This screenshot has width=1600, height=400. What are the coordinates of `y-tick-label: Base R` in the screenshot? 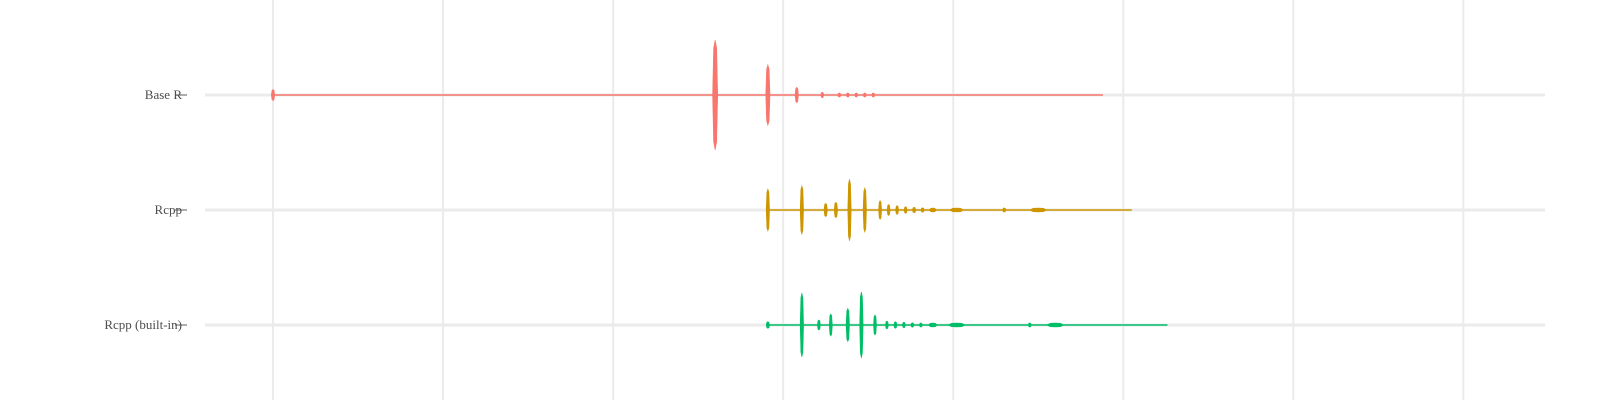 It's located at (164, 94).